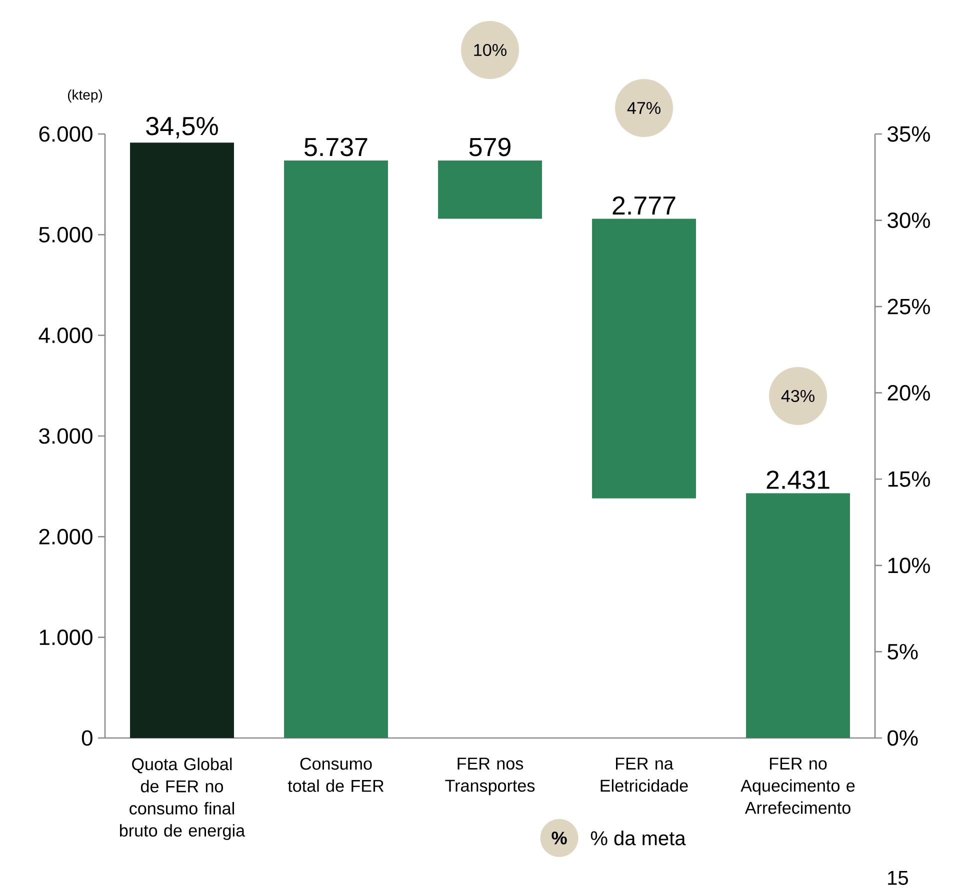 This screenshot has width=955, height=896. What do you see at coordinates (909, 134) in the screenshot?
I see `y2-tick-label: 35%` at bounding box center [909, 134].